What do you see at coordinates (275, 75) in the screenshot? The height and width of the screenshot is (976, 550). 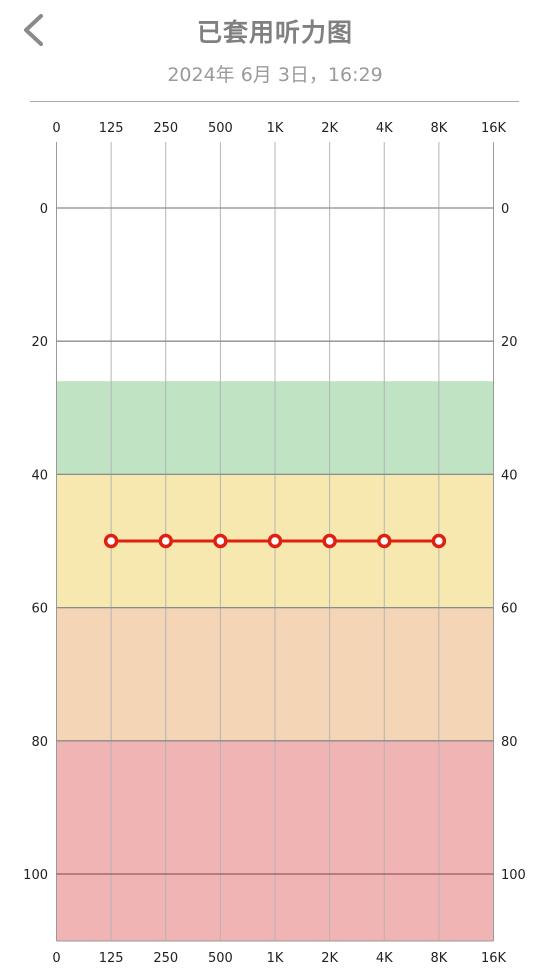 I see `page-subtitle: 2024年 6月 3日，16:29` at bounding box center [275, 75].